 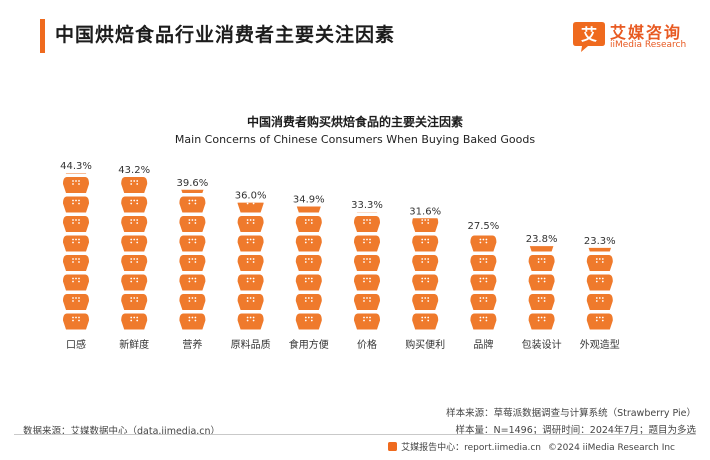 What do you see at coordinates (600, 241) in the screenshot?
I see `value-label-9: 23.3%` at bounding box center [600, 241].